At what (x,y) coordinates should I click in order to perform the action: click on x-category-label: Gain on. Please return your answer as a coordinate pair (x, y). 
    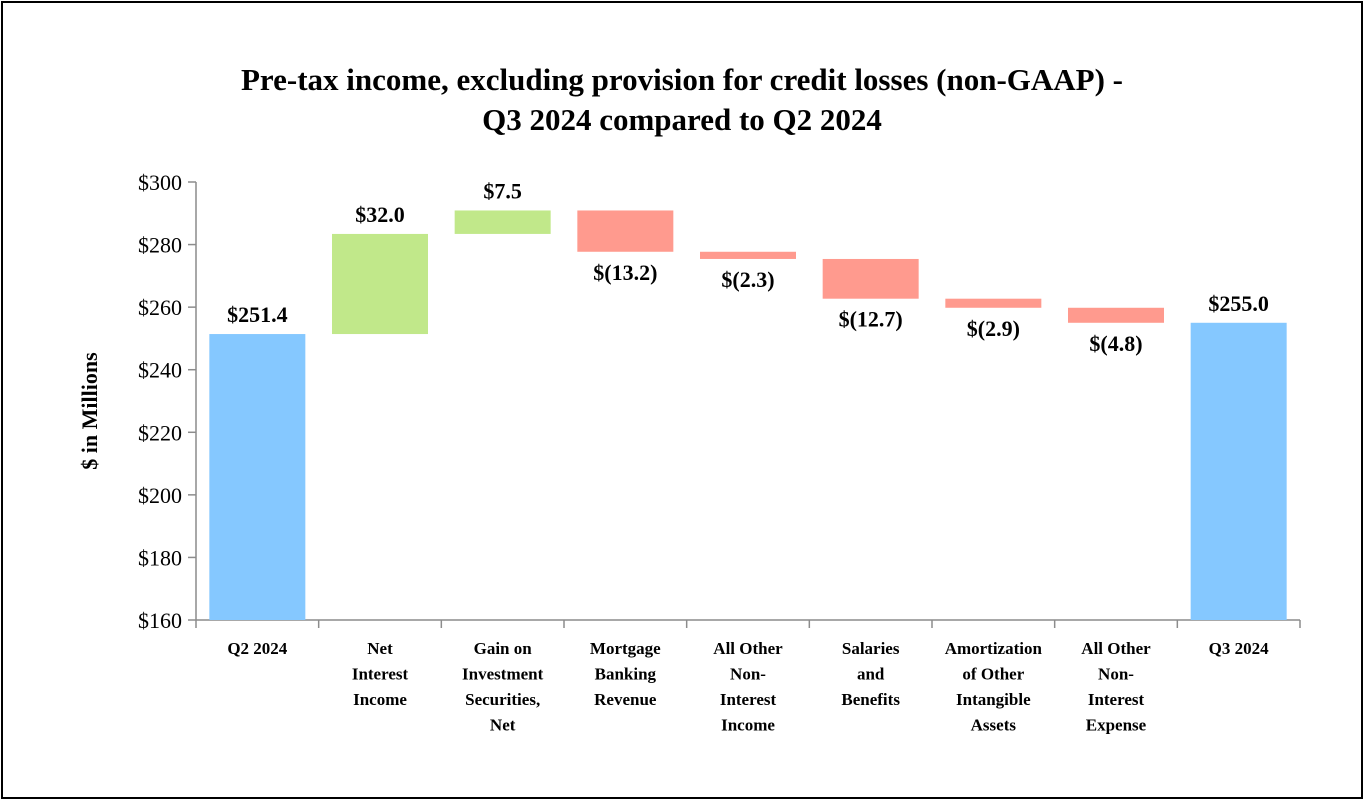
    Looking at the image, I should click on (503, 648).